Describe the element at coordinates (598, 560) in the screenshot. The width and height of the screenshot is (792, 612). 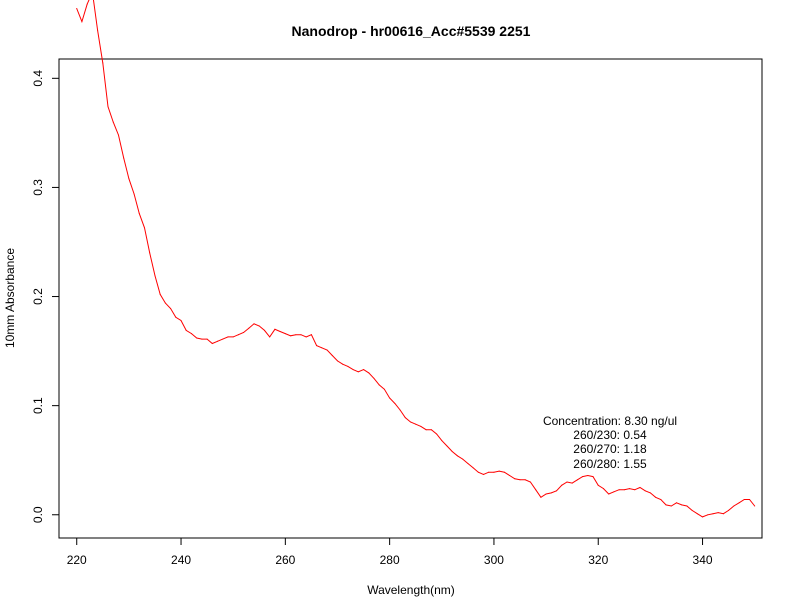
I see `x-tick-label: 320` at that location.